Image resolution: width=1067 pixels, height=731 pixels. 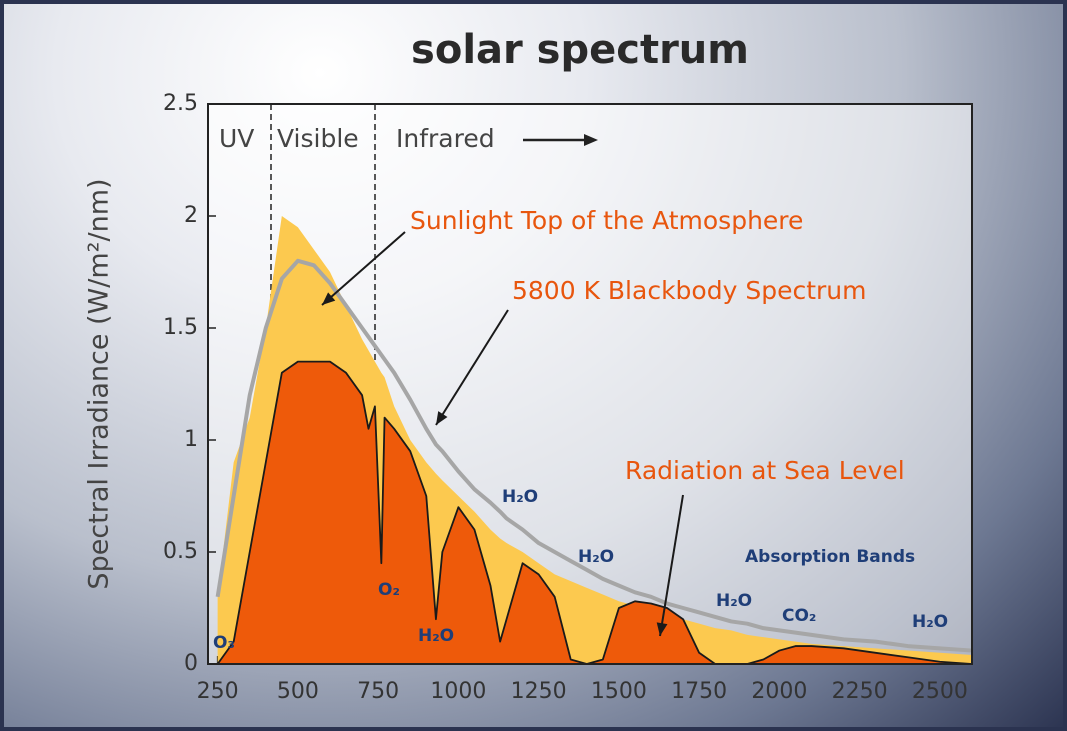 I want to click on y-axis-label: Spectral Irradiance (W/m²/nm), so click(x=99, y=383).